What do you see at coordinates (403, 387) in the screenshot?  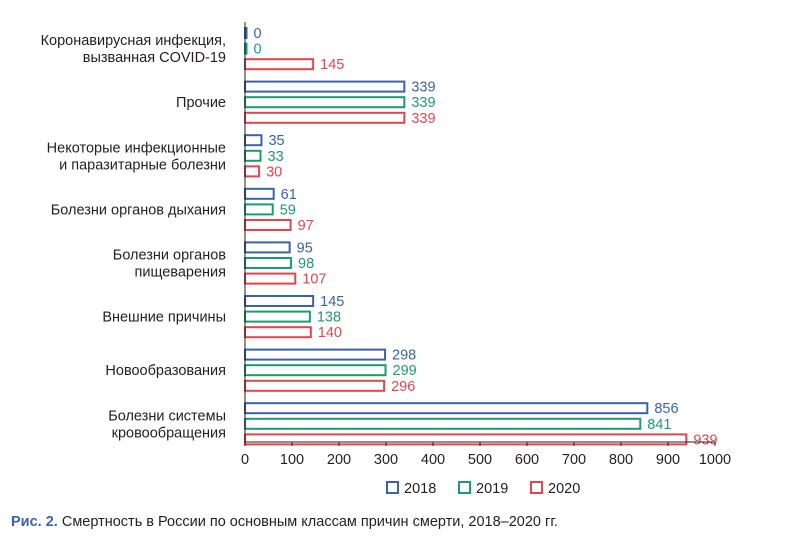 I see `data-label: 296` at bounding box center [403, 387].